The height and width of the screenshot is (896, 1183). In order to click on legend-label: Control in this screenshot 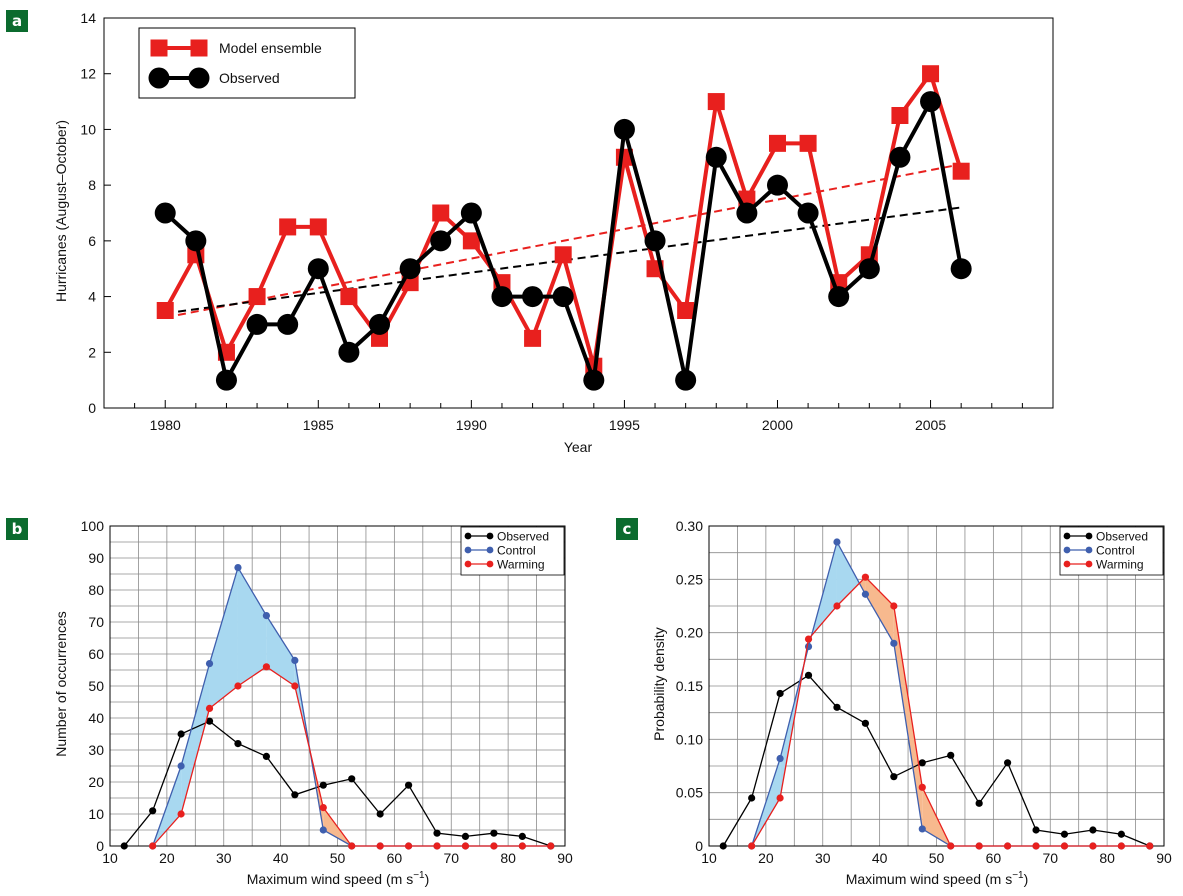, I will do `click(1115, 551)`.